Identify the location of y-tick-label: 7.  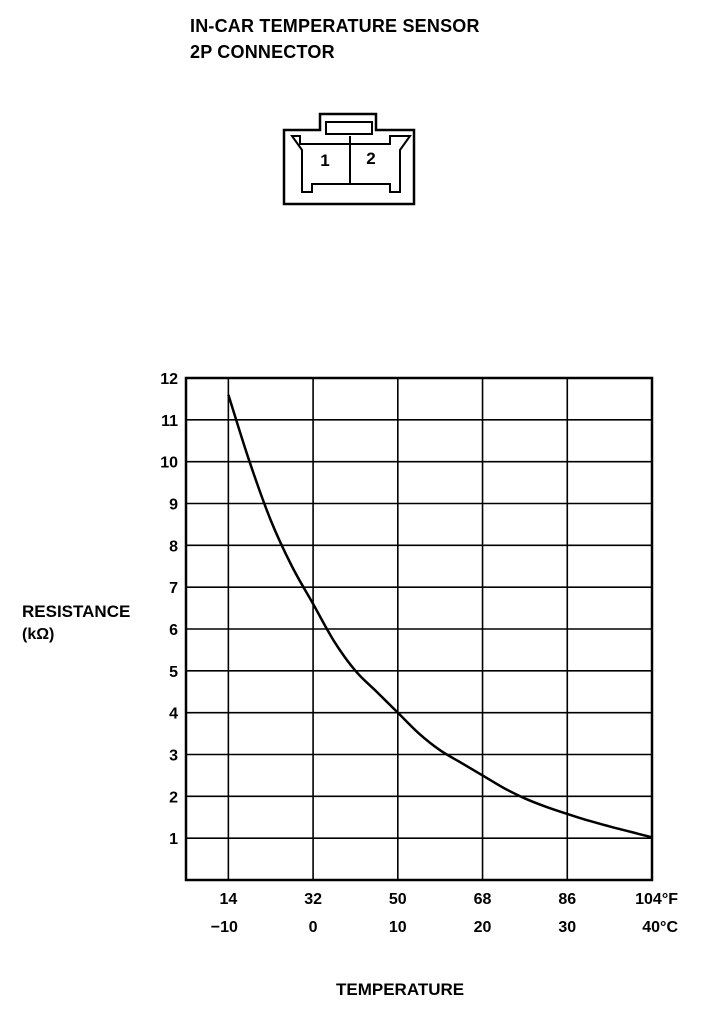
(173, 588).